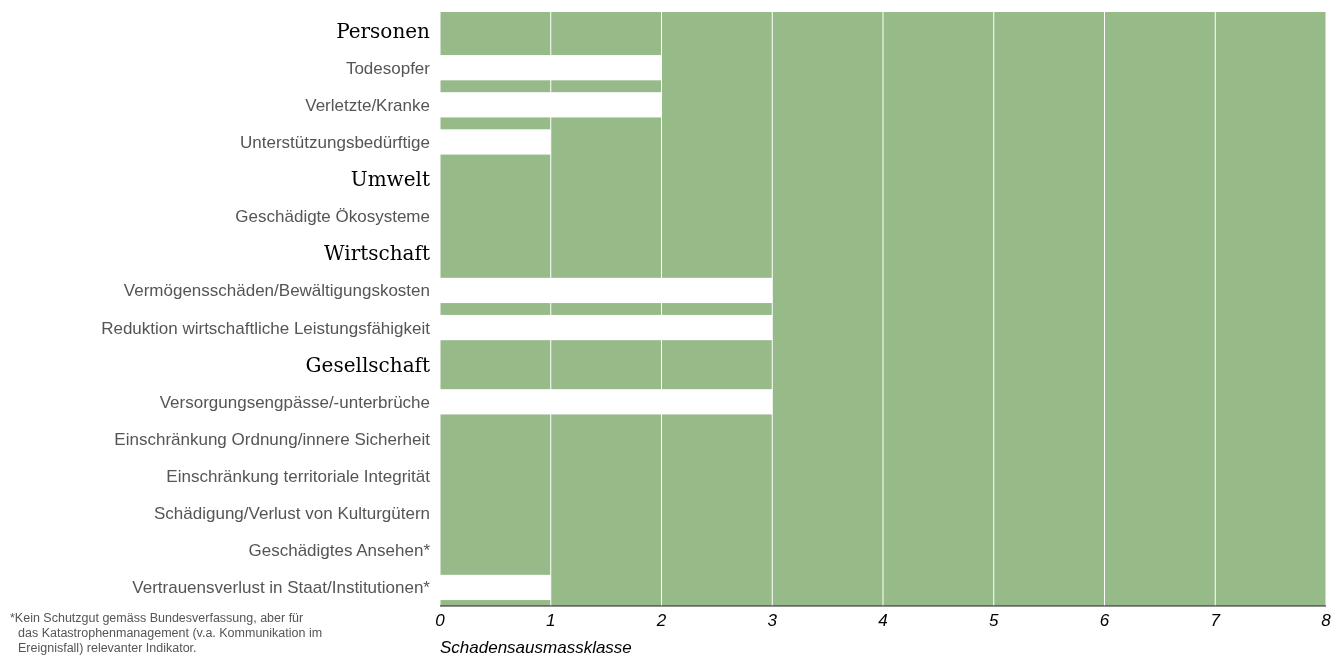 The image size is (1339, 661). What do you see at coordinates (883, 620) in the screenshot?
I see `x-tick-label: 4` at bounding box center [883, 620].